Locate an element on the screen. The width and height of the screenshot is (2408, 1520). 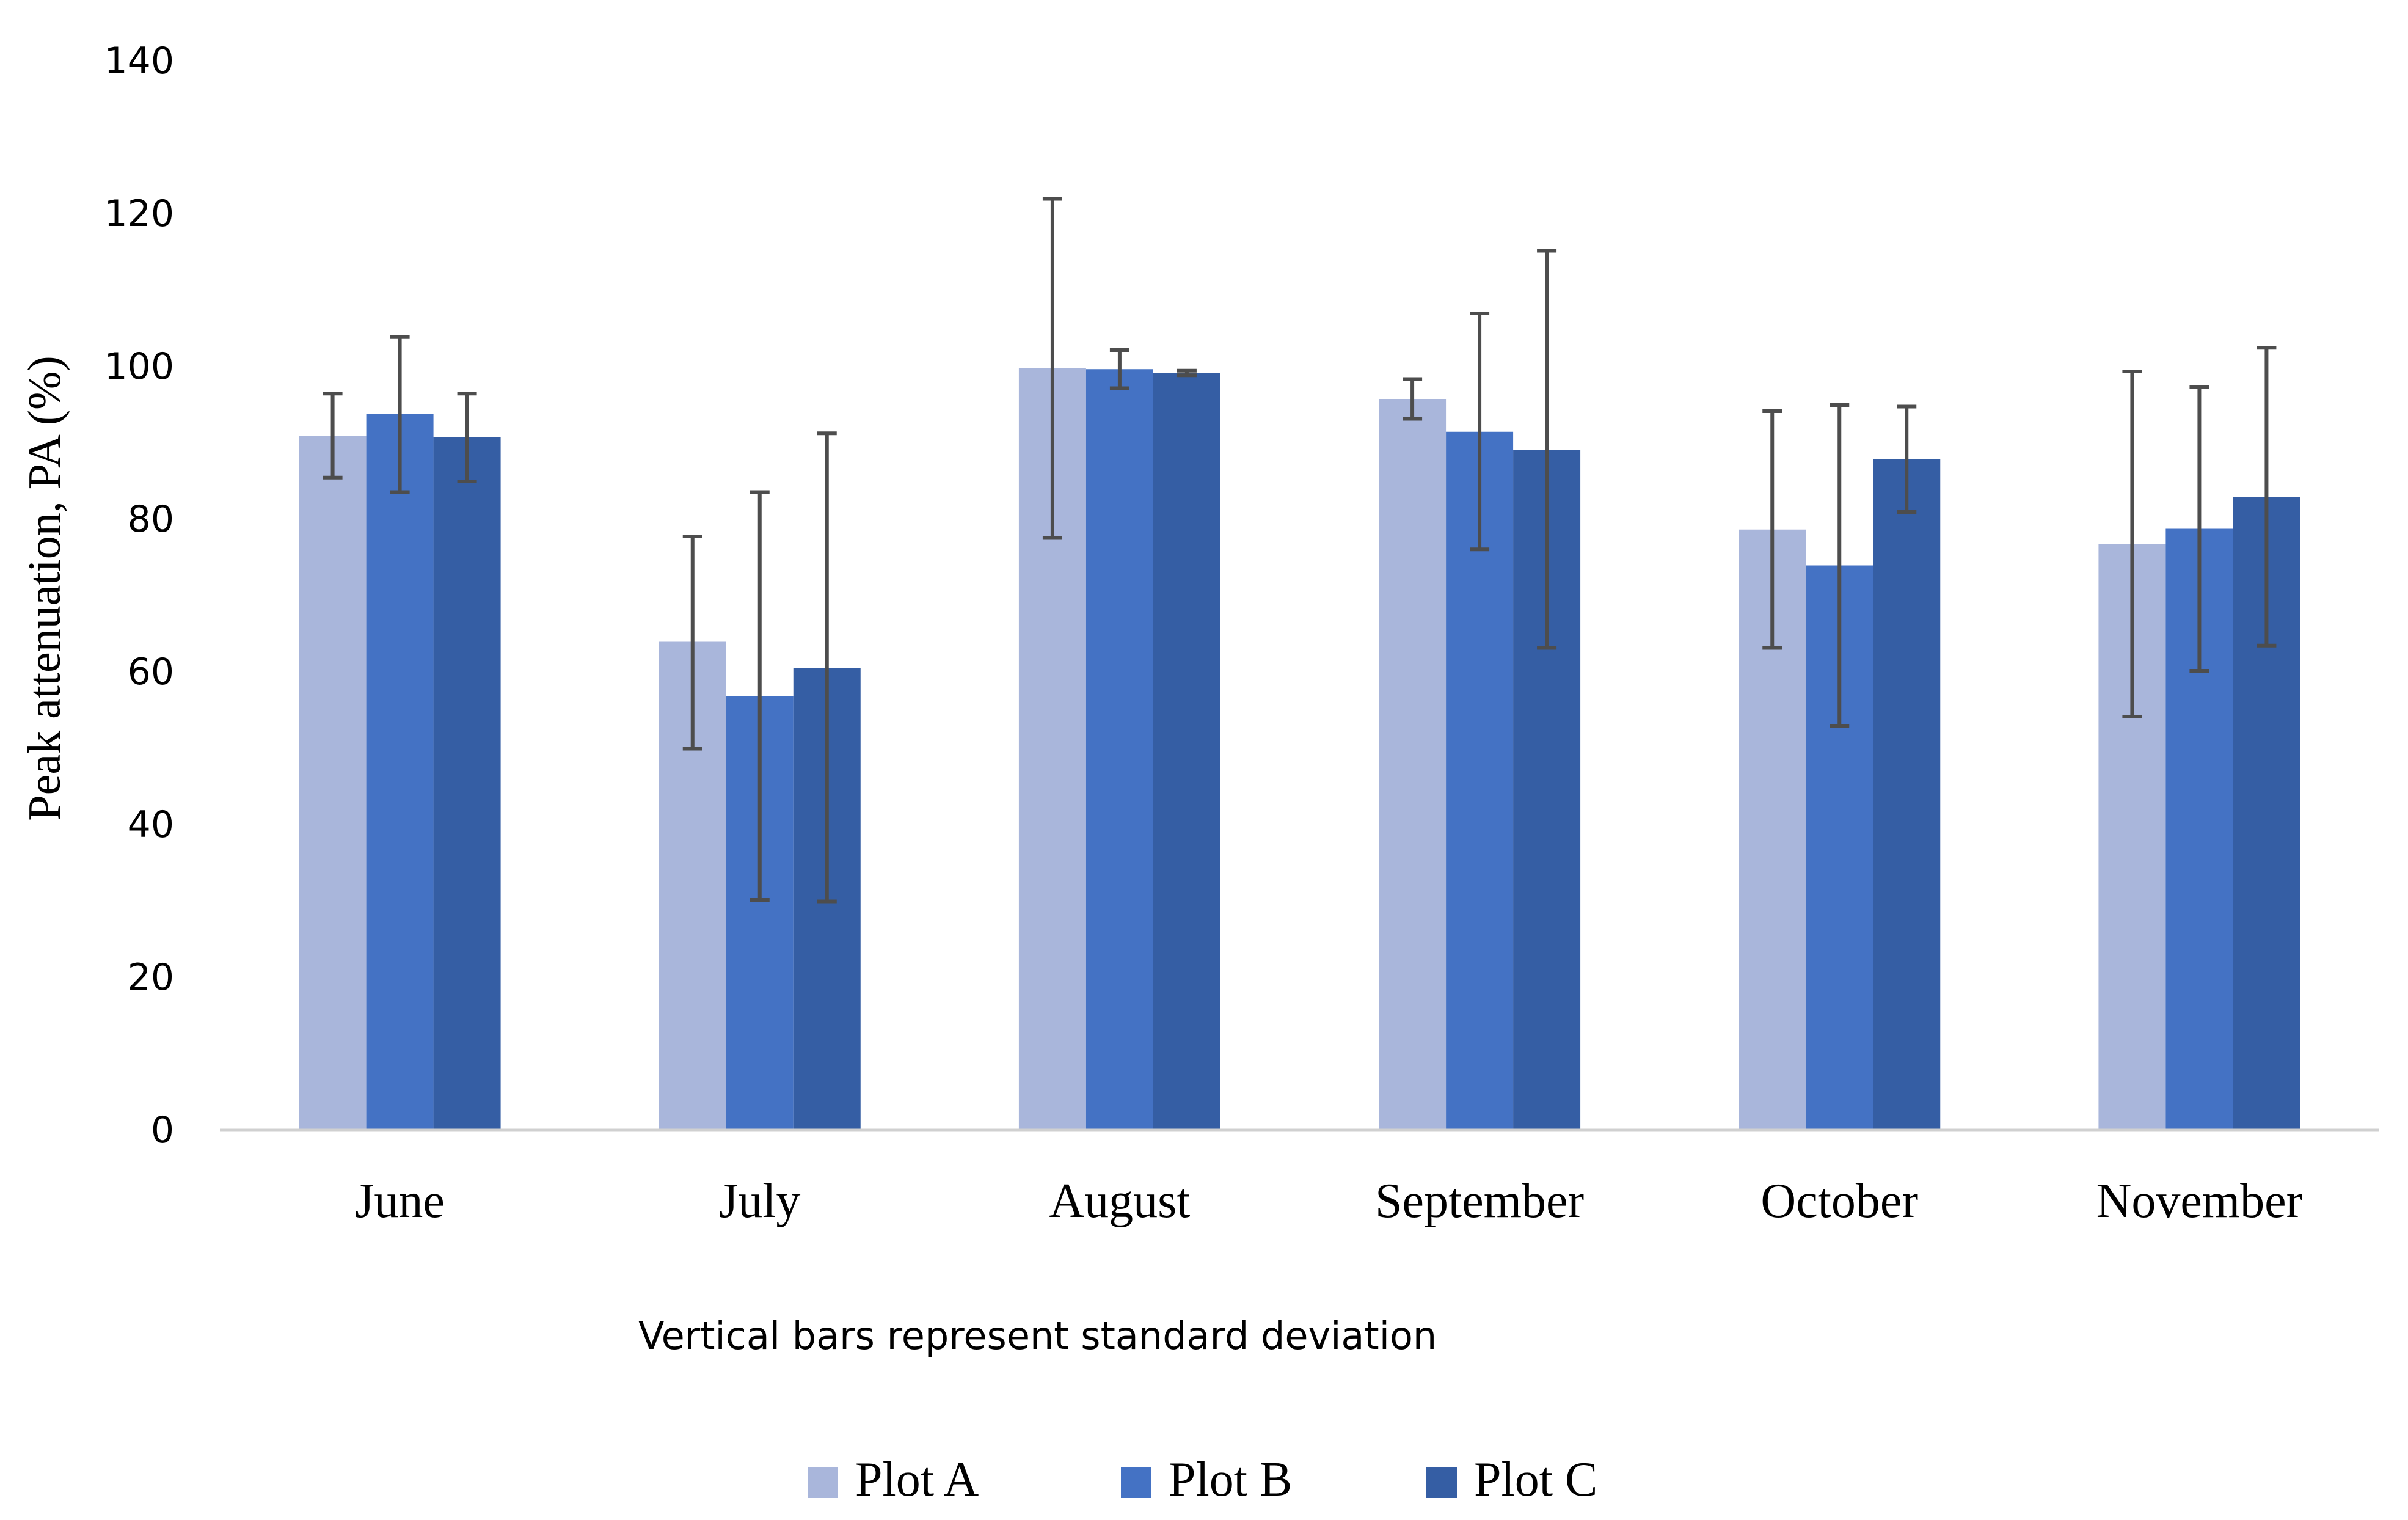
y-tick-label: 100 is located at coordinates (139, 366).